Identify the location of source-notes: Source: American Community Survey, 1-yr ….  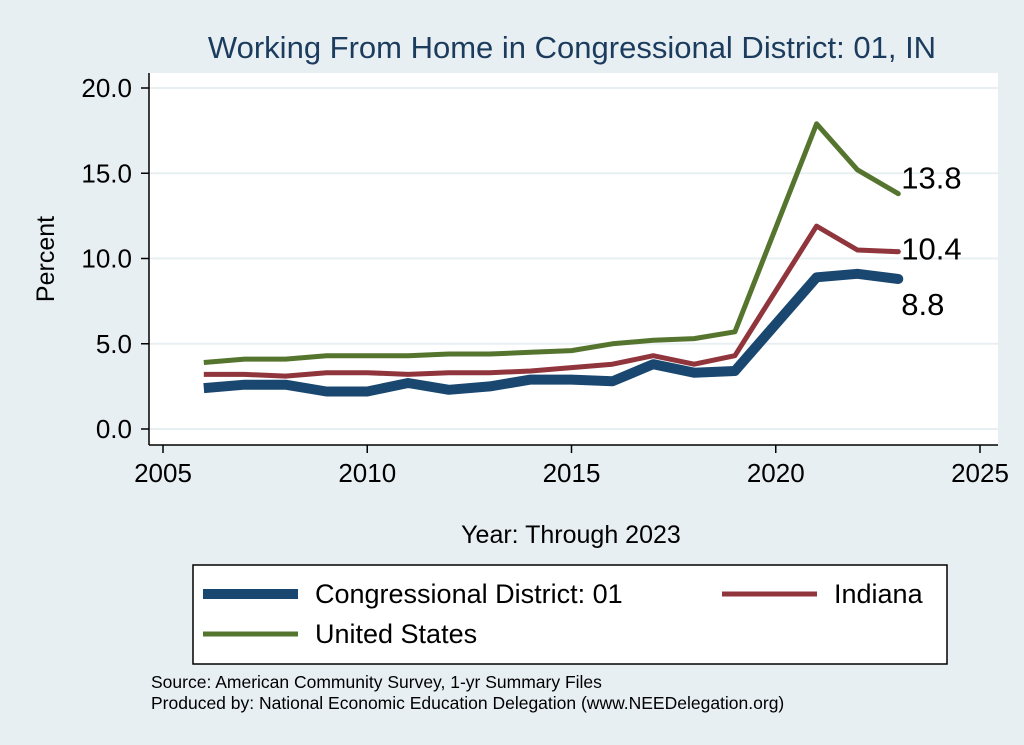
(467, 692).